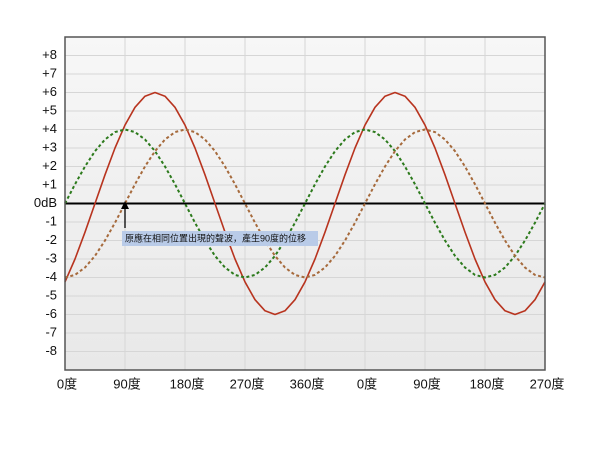 Image resolution: width=600 pixels, height=455 pixels. I want to click on y-tick-label: +3, so click(49, 146).